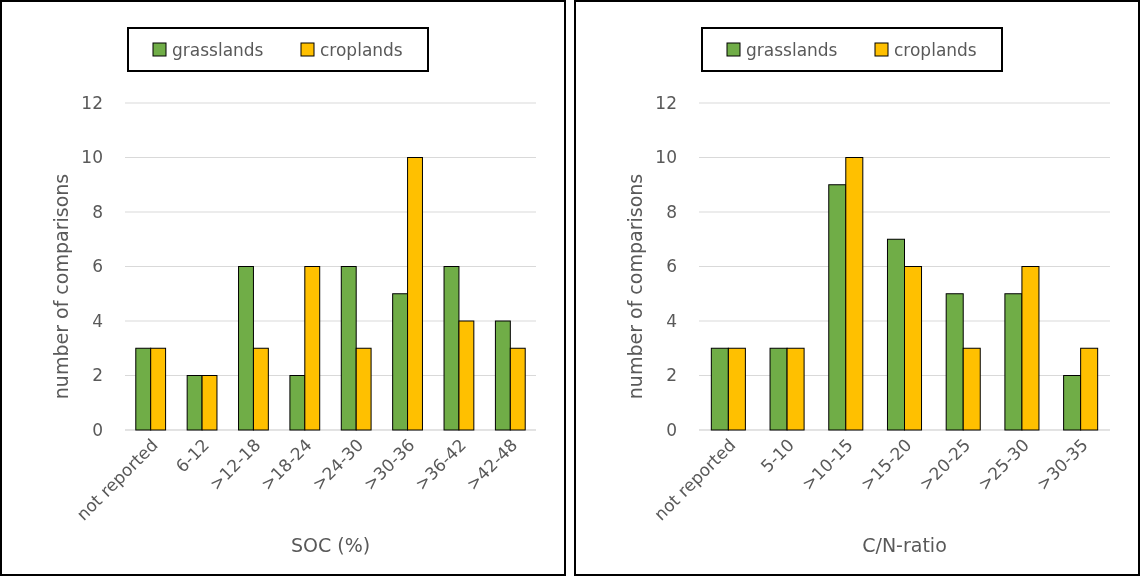 The image size is (1140, 576). What do you see at coordinates (330, 545) in the screenshot?
I see `x-axis-title: SOC (%)` at bounding box center [330, 545].